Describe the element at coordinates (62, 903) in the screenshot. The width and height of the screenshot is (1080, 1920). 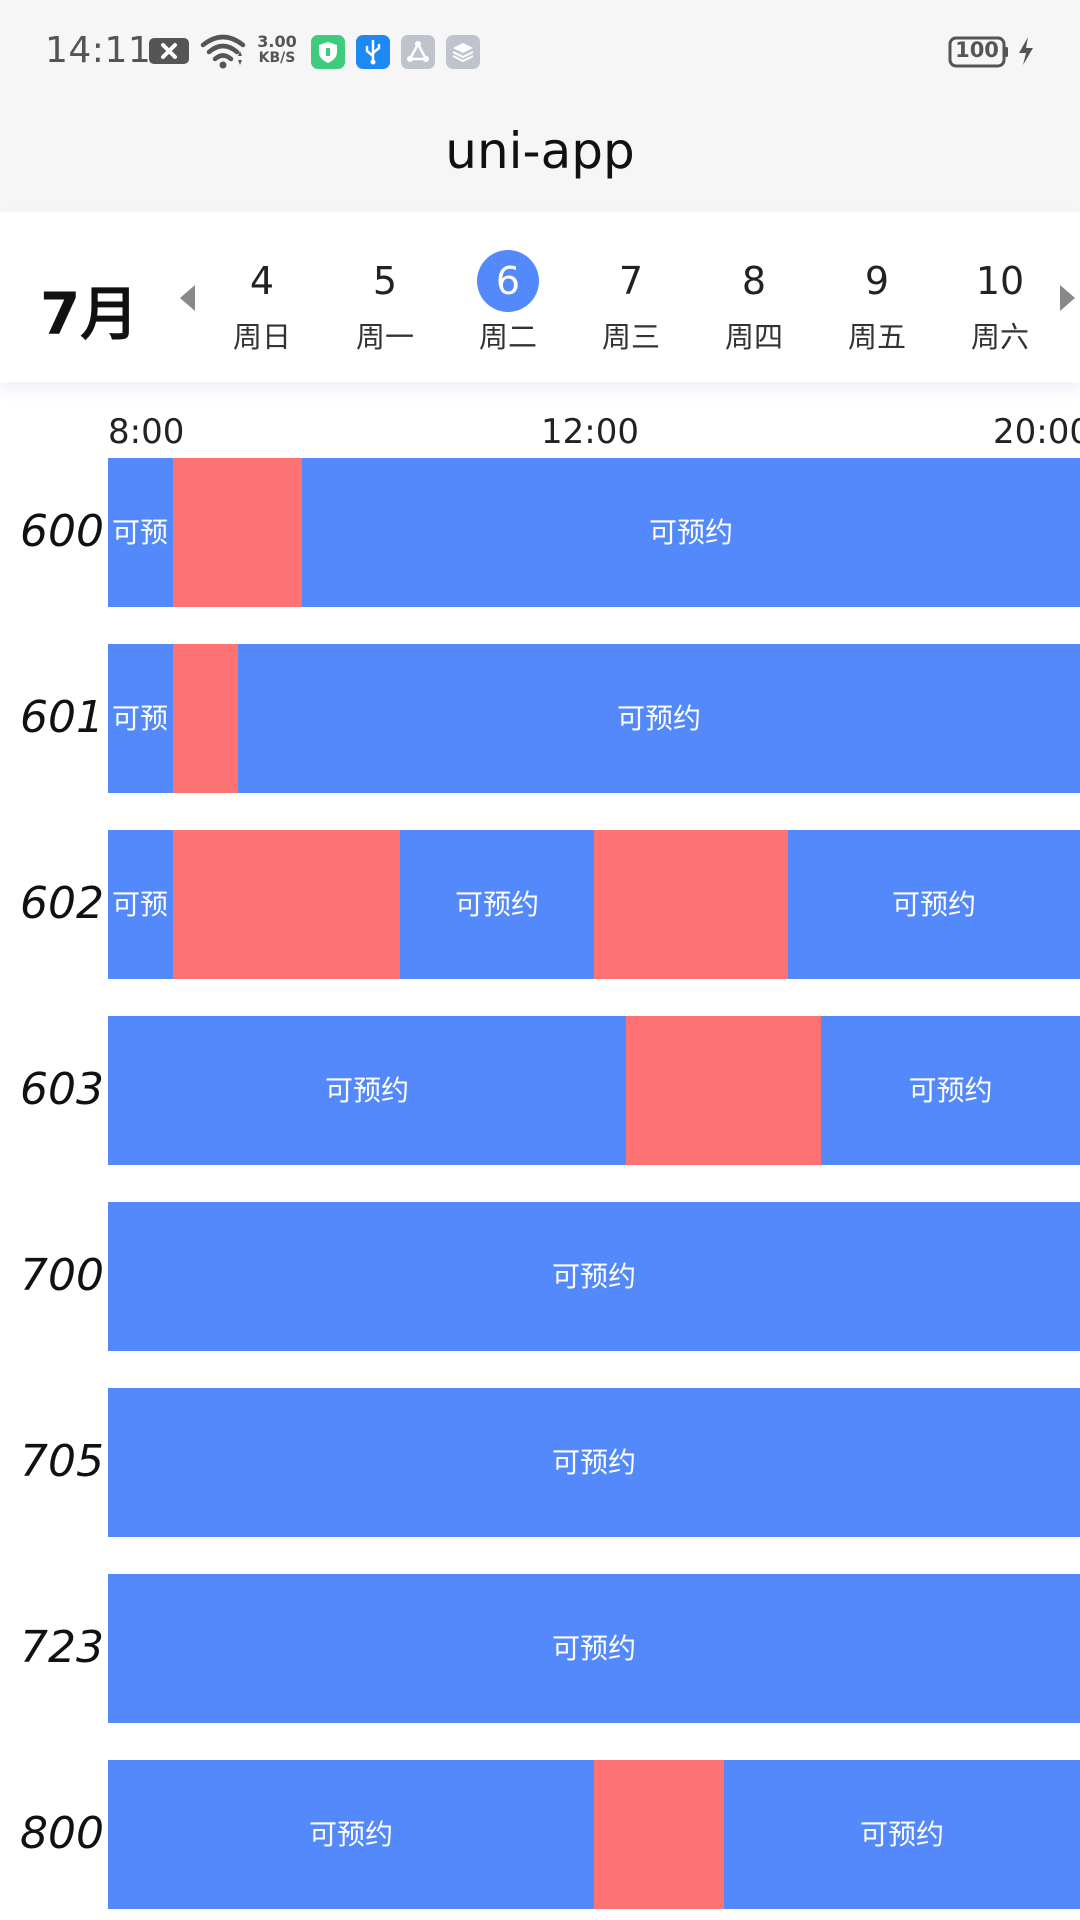
I see `room-number: 602` at that location.